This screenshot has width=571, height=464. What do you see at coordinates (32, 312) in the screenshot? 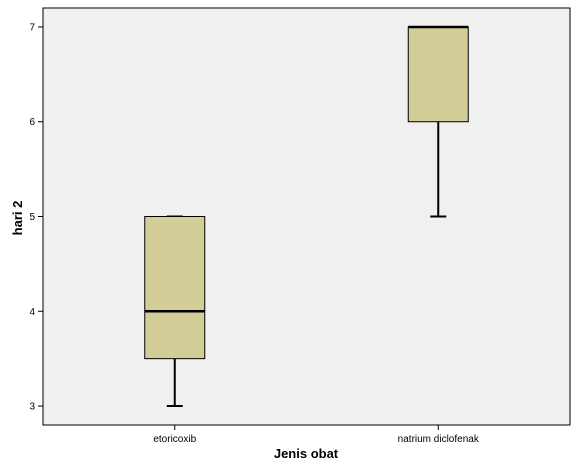
I see `y-tick-label: 4` at bounding box center [32, 312].